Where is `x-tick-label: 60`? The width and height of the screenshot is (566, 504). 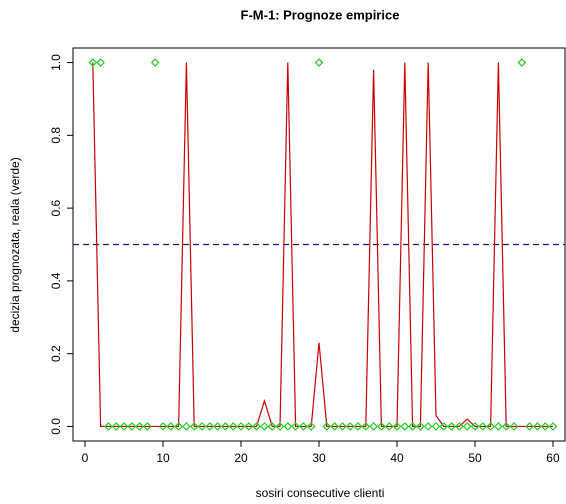 x-tick-label: 60 is located at coordinates (553, 458).